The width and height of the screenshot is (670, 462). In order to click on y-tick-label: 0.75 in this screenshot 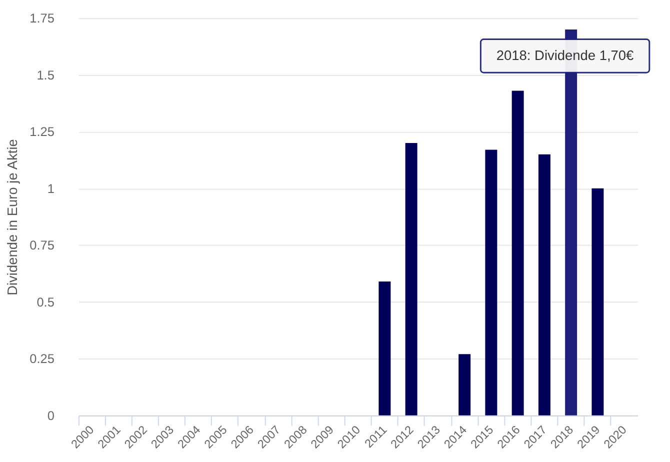, I will do `click(42, 245)`.